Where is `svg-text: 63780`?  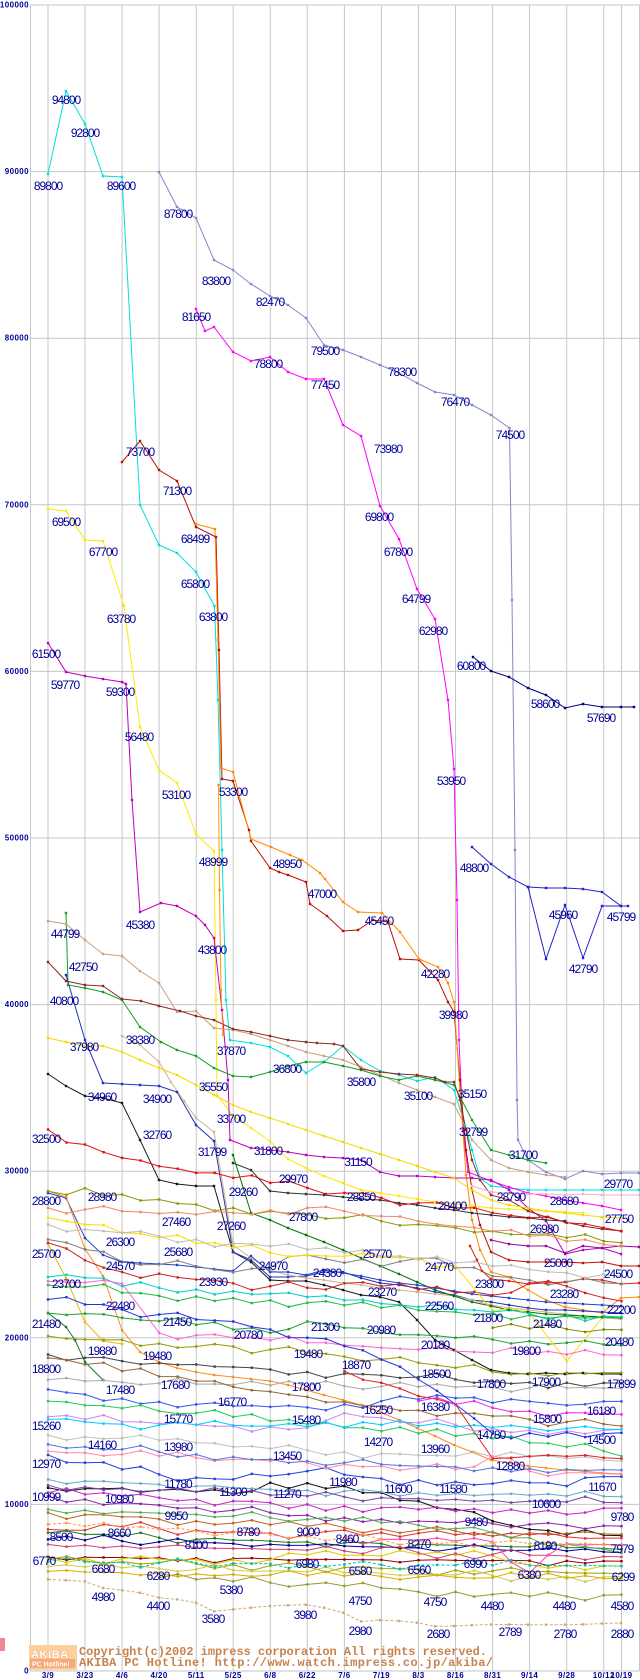
svg-text: 63780 is located at coordinates (122, 619).